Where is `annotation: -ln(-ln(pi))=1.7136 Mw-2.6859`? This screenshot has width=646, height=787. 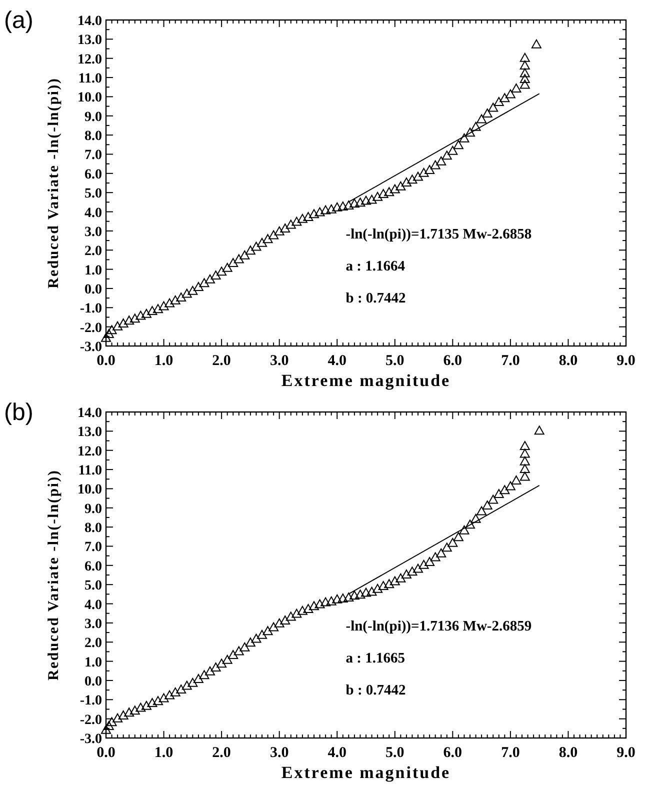
annotation: -ln(-ln(pi))=1.7136 Mw-2.6859 is located at coordinates (439, 626).